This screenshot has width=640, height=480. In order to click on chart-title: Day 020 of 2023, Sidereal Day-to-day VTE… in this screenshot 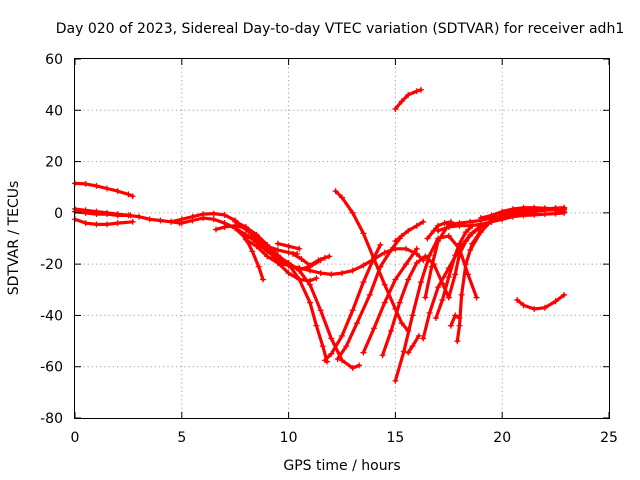, I will do `click(340, 29)`.